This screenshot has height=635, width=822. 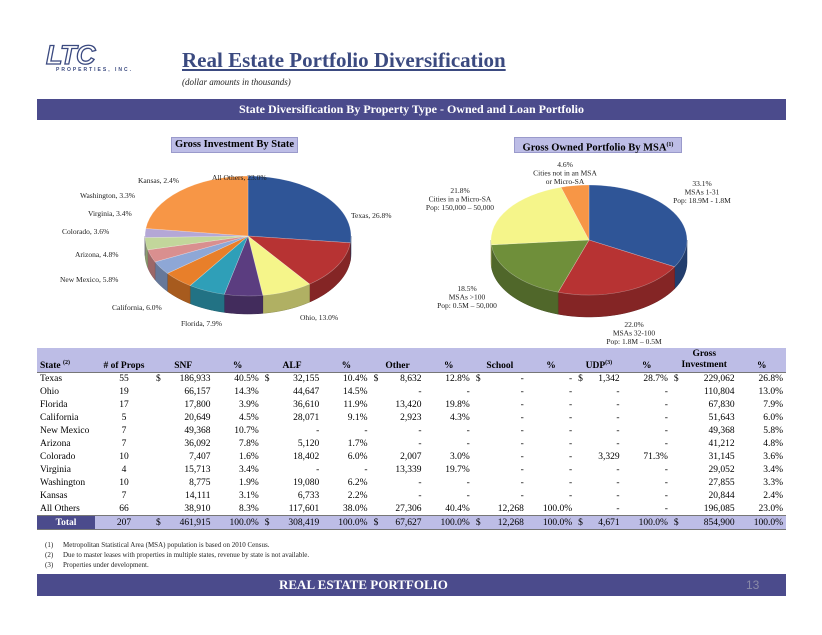 I want to click on pie-label: Virginia, 3.4%, so click(x=110, y=213).